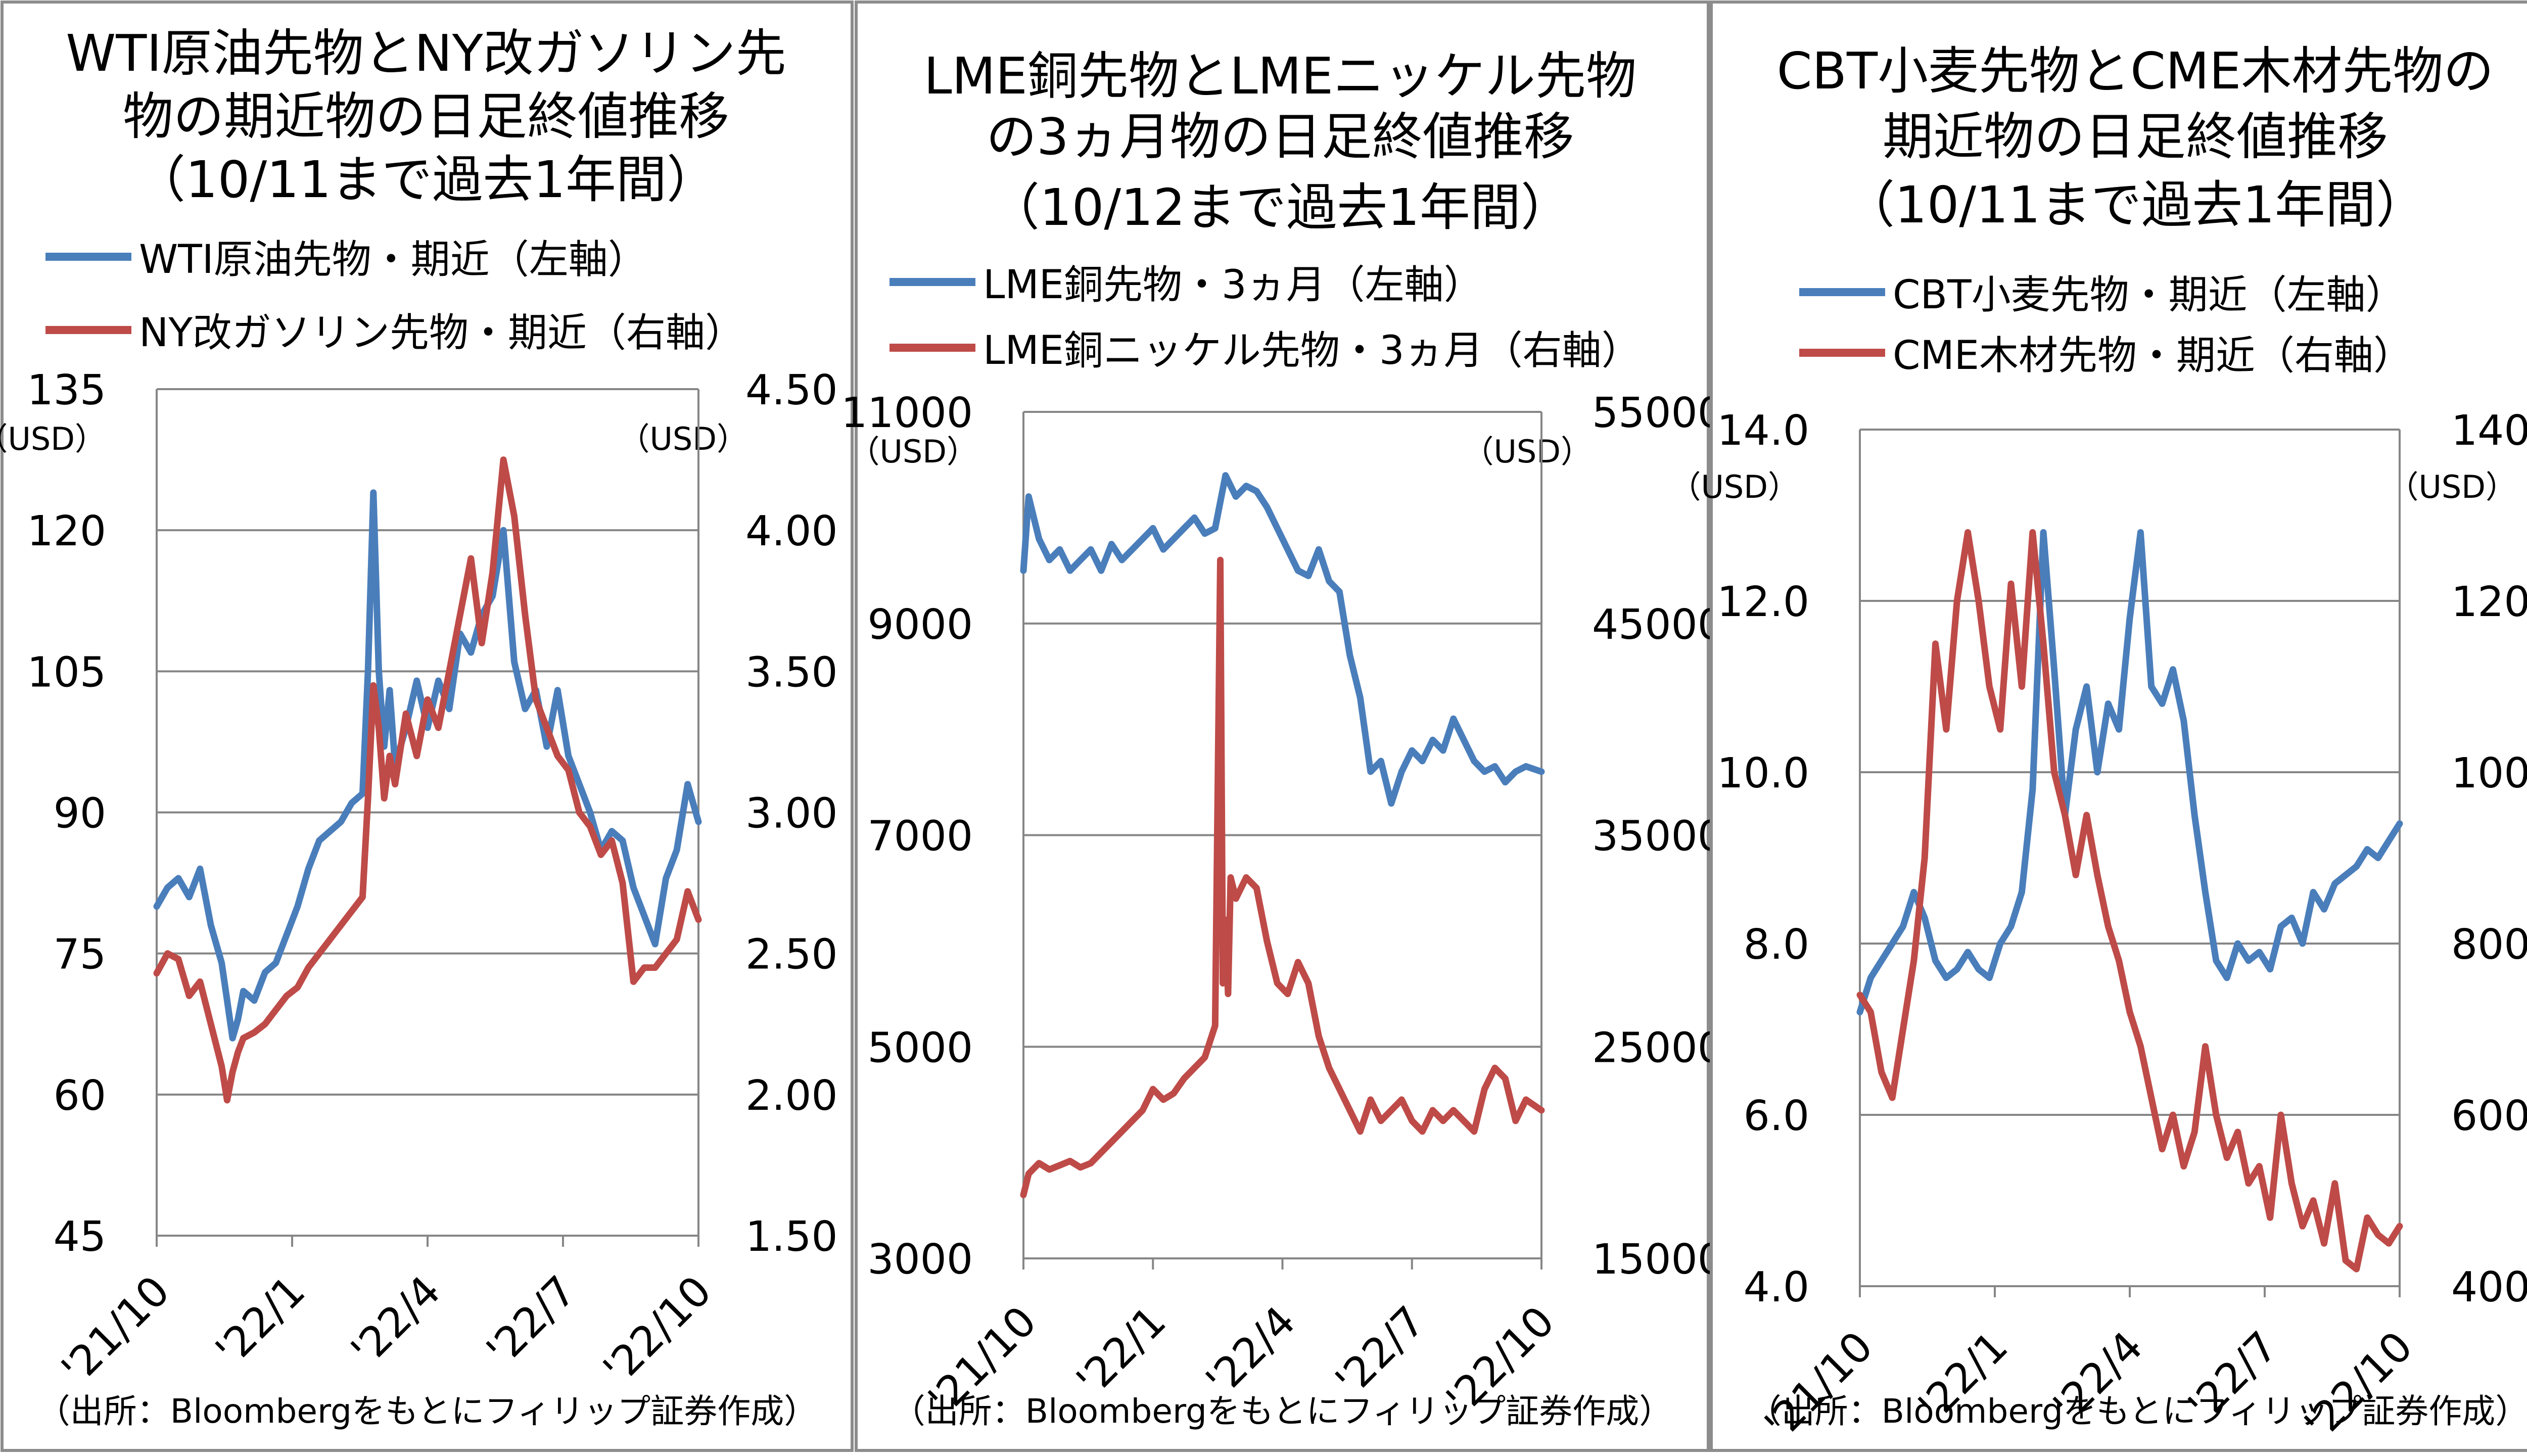  Describe the element at coordinates (441, 333) in the screenshot. I see `legend-label-2: NY改ガソリン先物・期近（右軸）` at that location.